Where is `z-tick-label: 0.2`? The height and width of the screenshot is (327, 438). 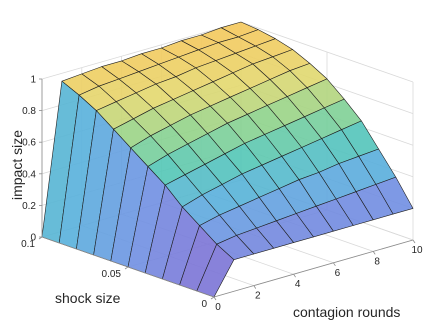
z-tick-label: 0.2 is located at coordinates (29, 206).